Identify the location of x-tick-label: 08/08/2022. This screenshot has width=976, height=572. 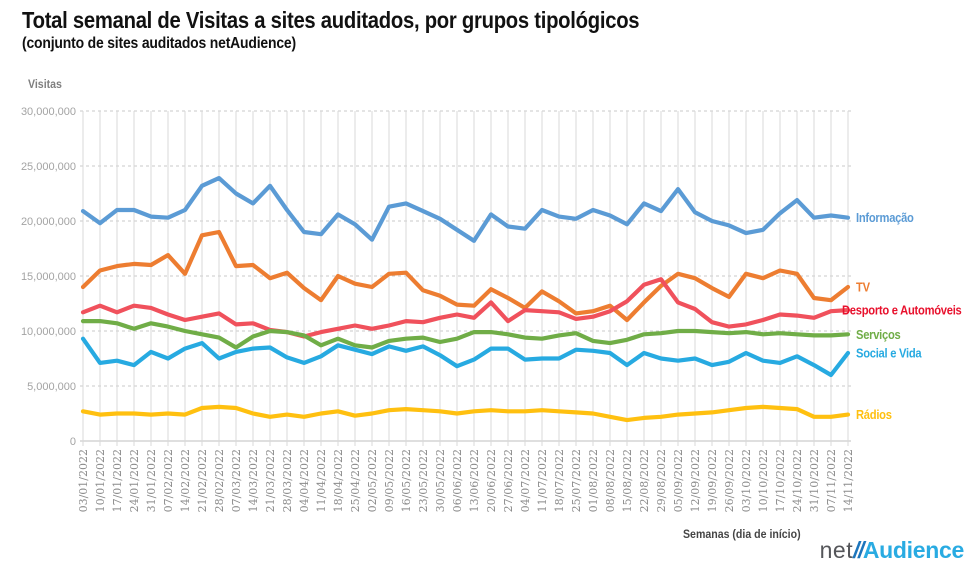
(610, 480).